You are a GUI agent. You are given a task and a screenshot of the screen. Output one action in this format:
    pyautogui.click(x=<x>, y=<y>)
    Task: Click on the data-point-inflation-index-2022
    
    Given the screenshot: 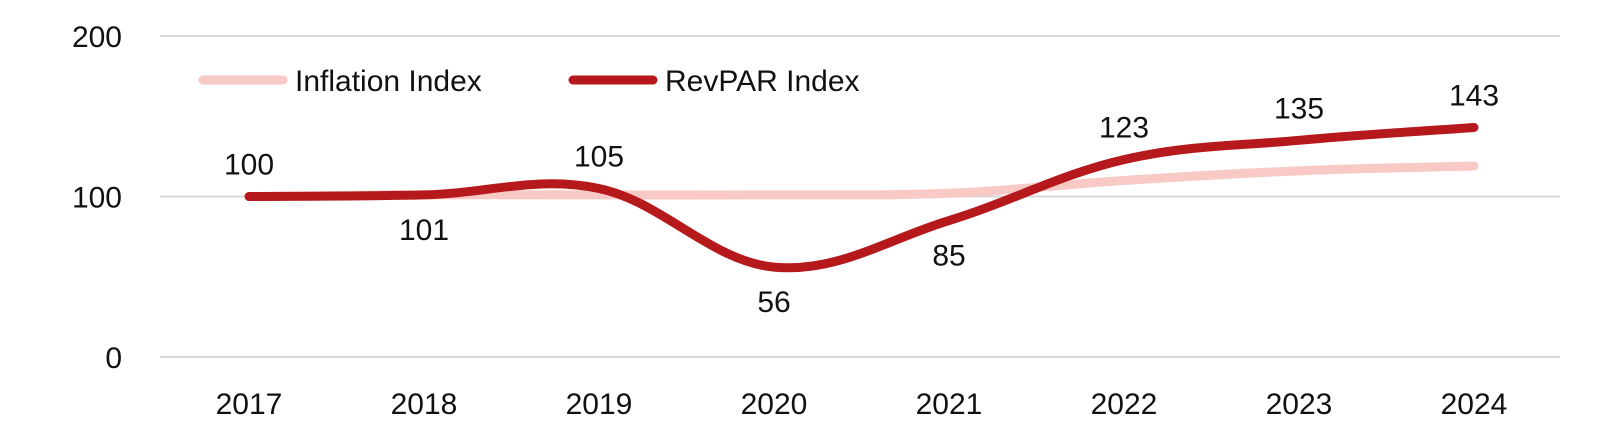 What is the action you would take?
    pyautogui.click(x=1124, y=180)
    